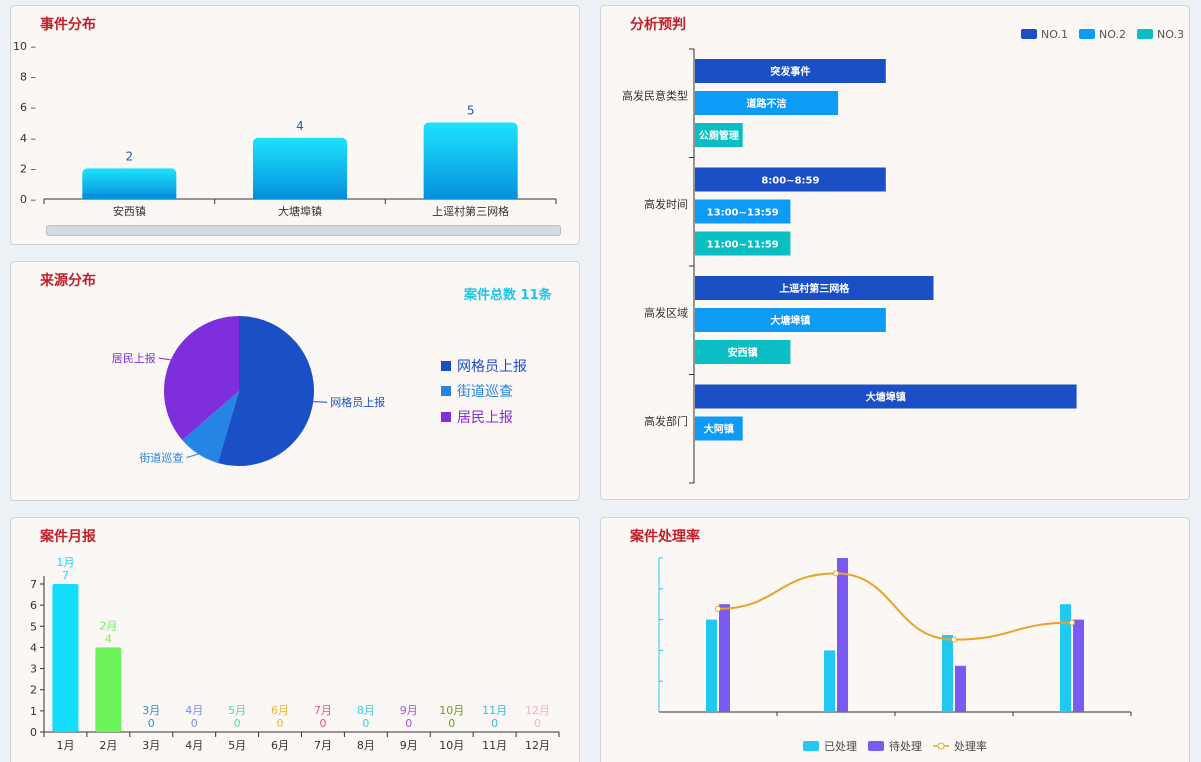  I want to click on analysis-bar-label: 大阿镇, so click(719, 429).